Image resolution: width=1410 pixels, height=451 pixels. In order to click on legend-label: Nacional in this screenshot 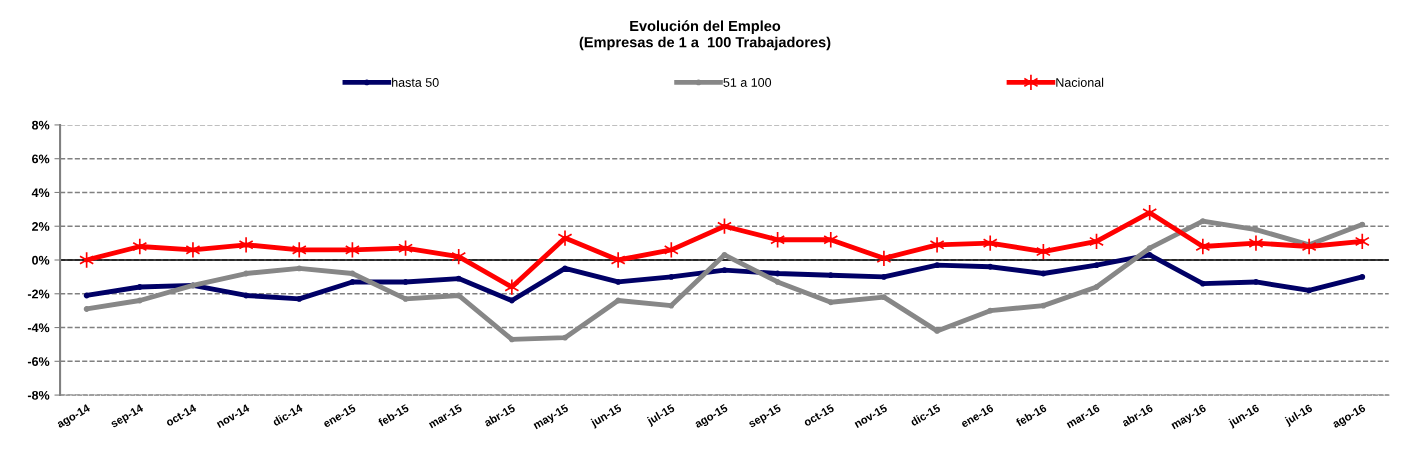, I will do `click(1080, 82)`.